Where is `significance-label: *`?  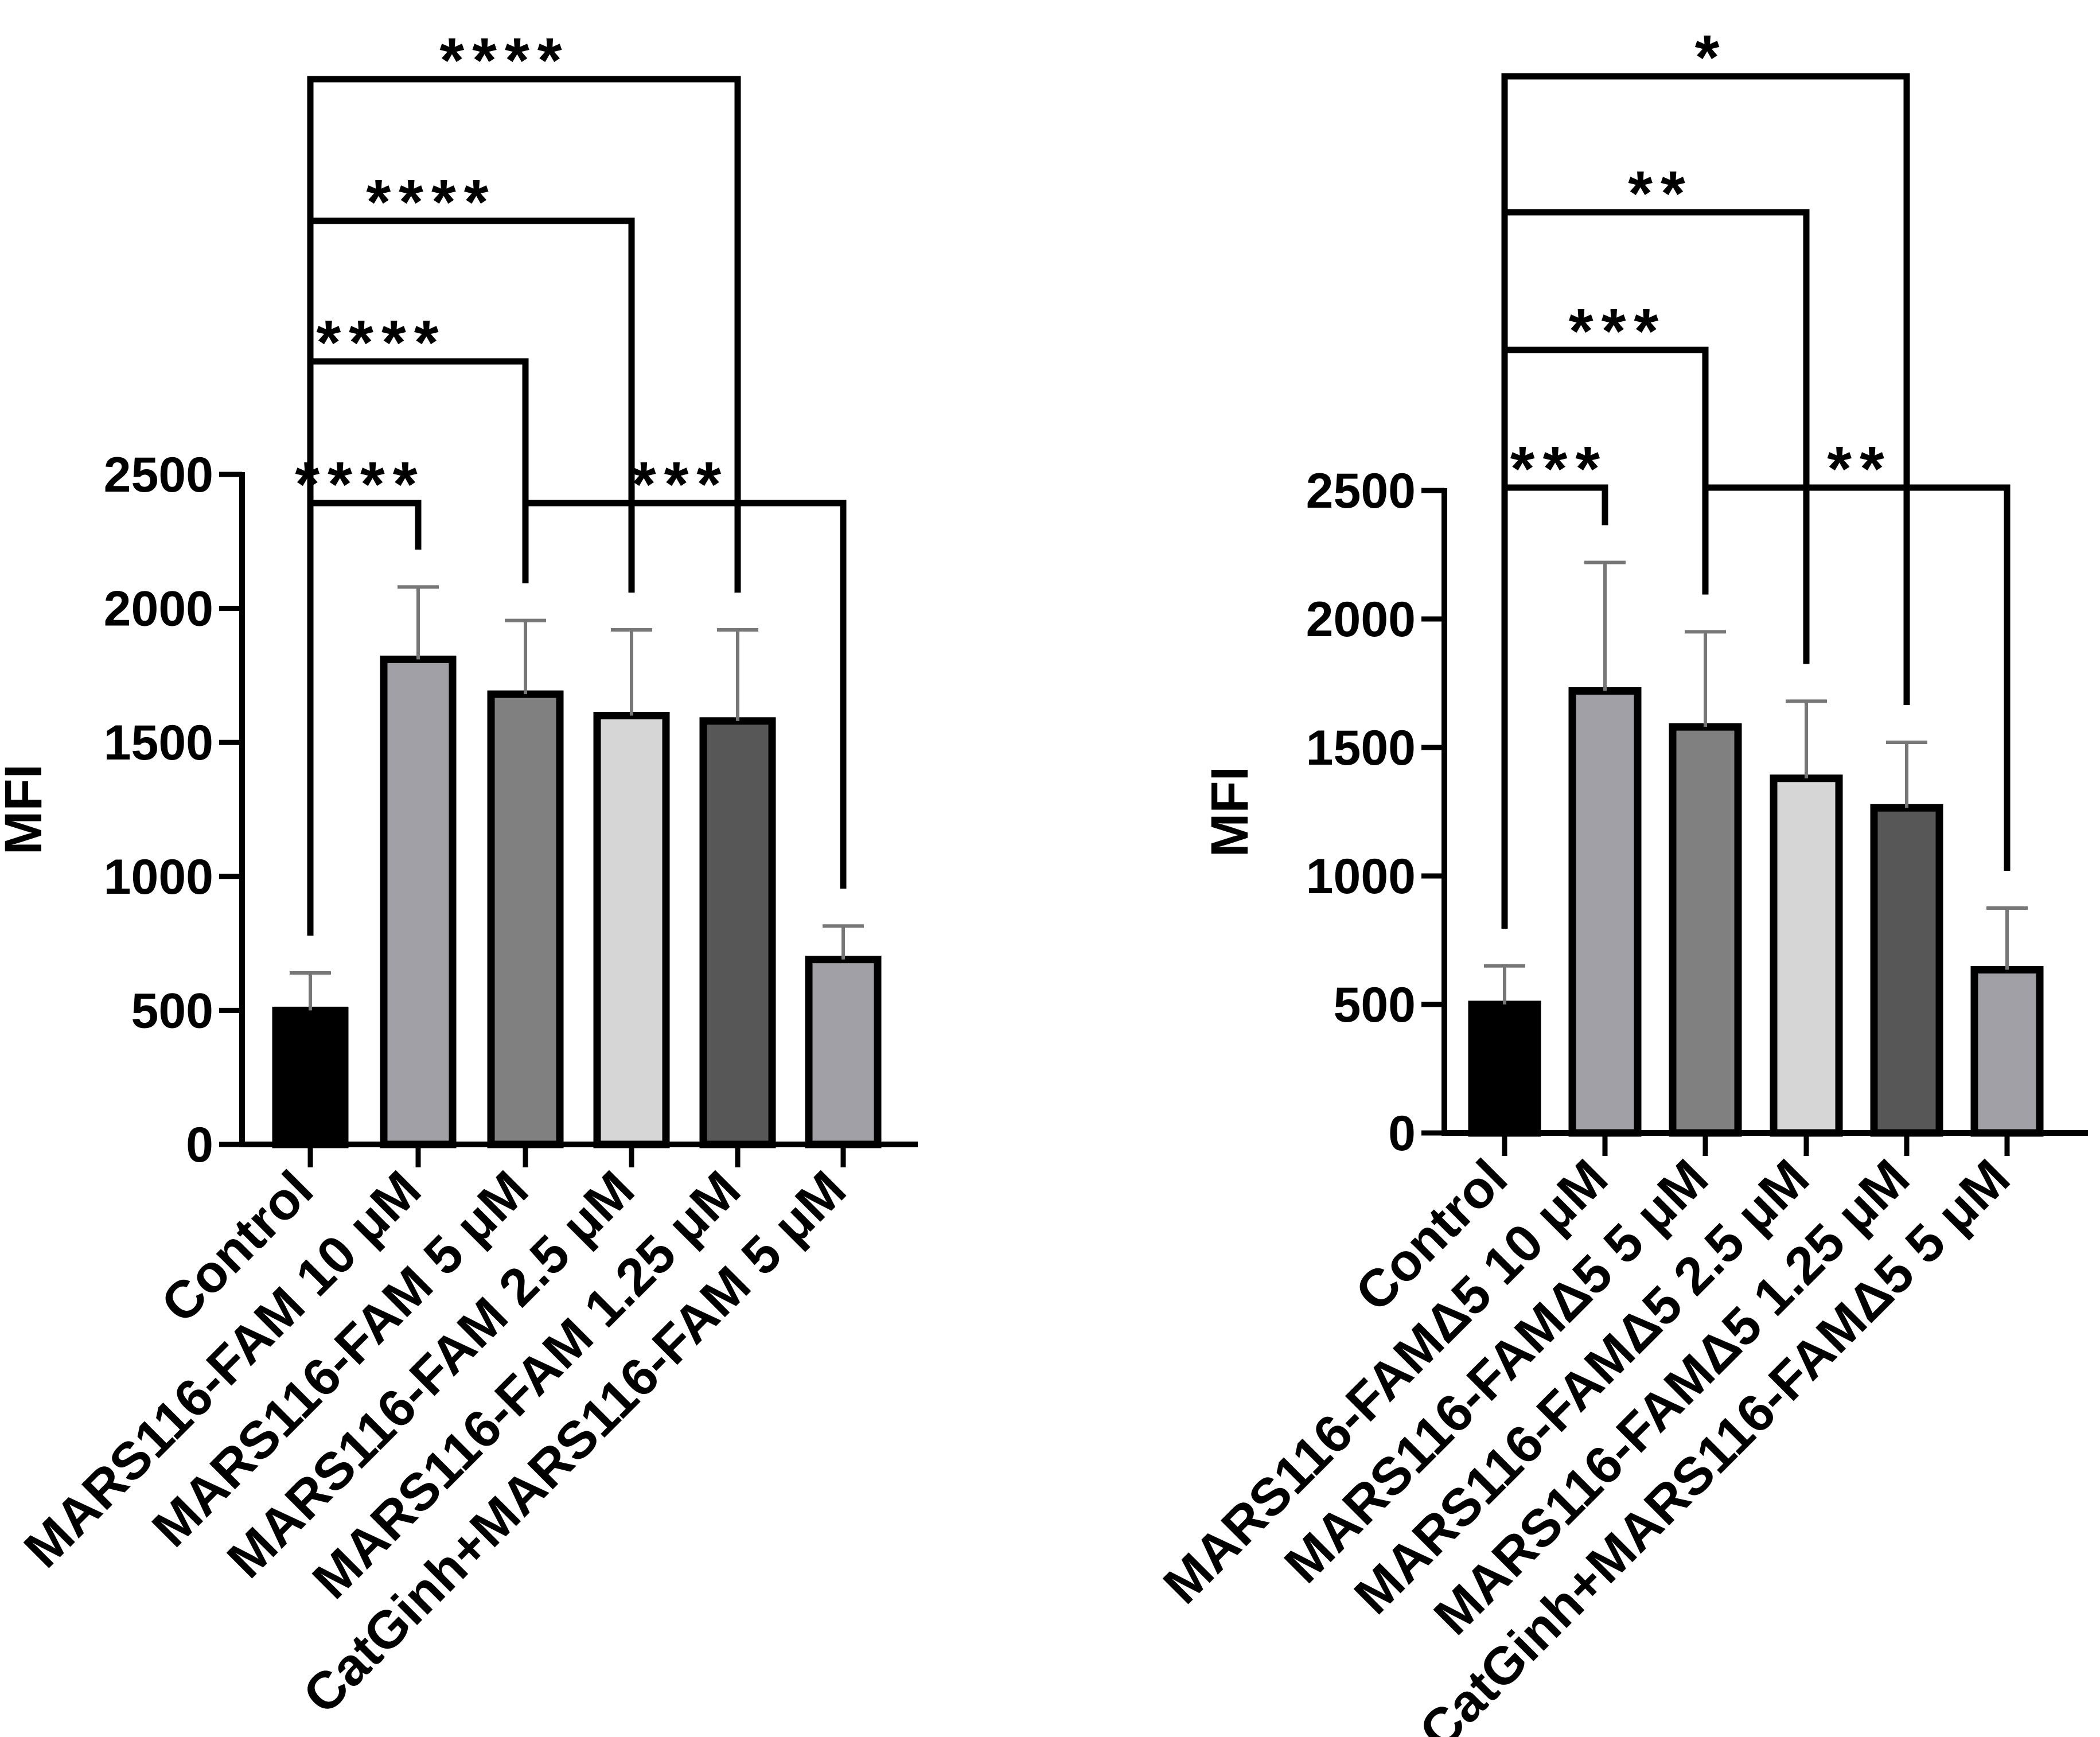 significance-label: * is located at coordinates (1712, 57).